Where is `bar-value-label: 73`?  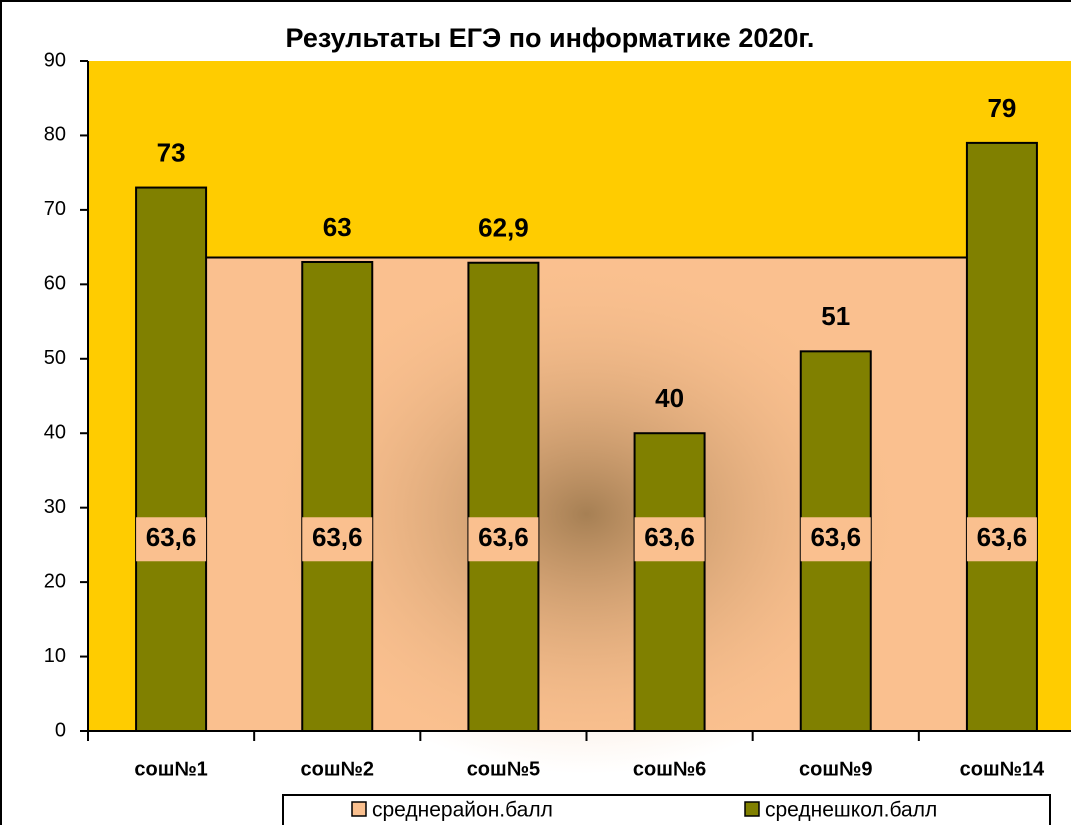 bar-value-label: 73 is located at coordinates (171, 152).